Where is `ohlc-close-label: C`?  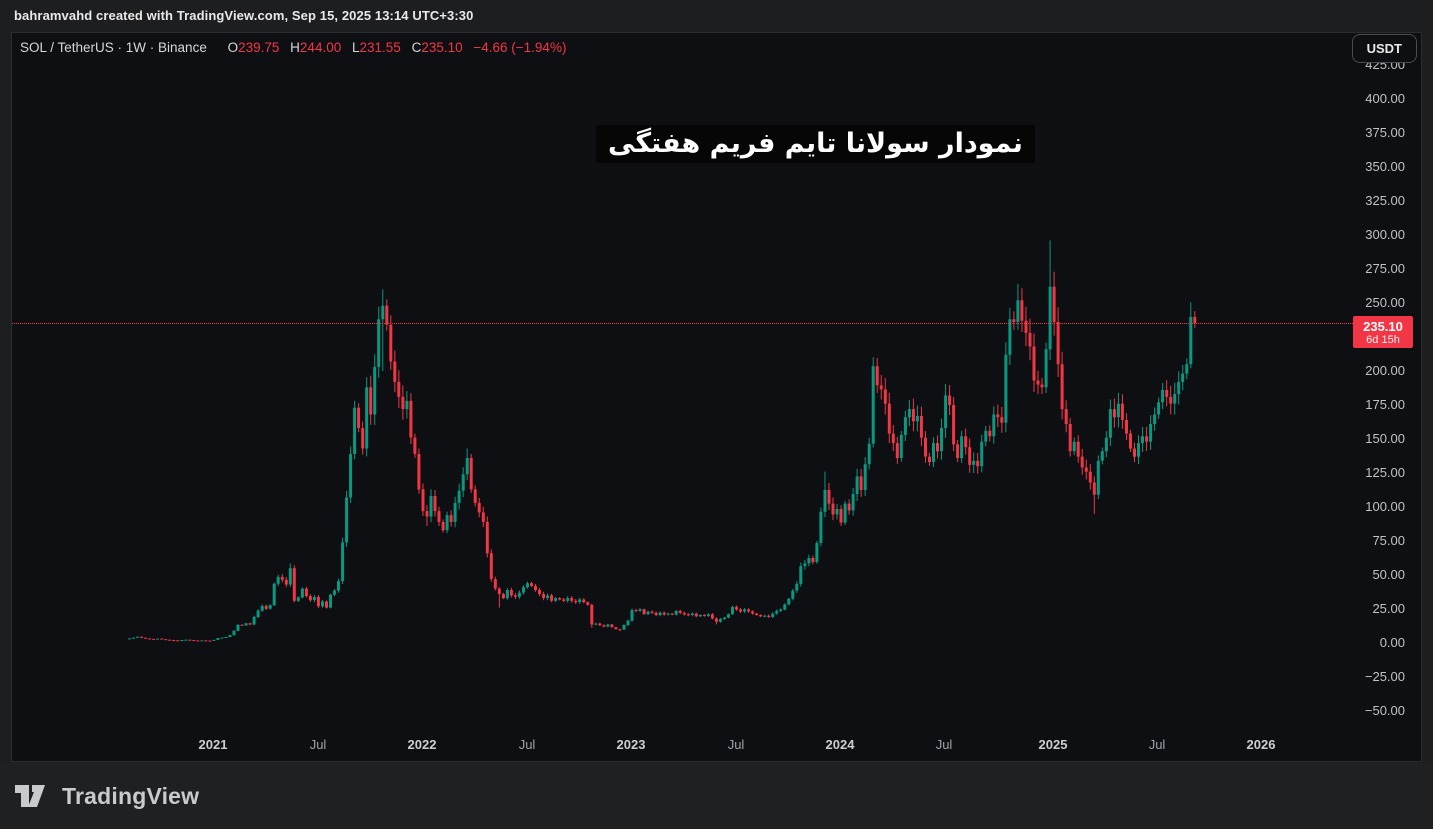
ohlc-close-label: C is located at coordinates (416, 47).